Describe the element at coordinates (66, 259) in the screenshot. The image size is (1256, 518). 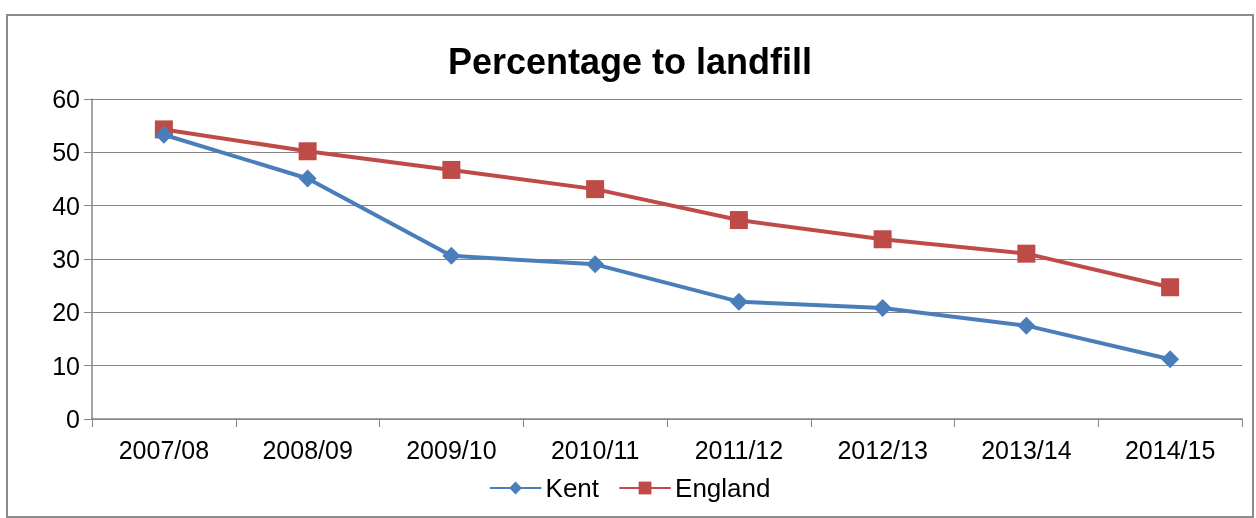
I see `y-tick-label: 30` at that location.